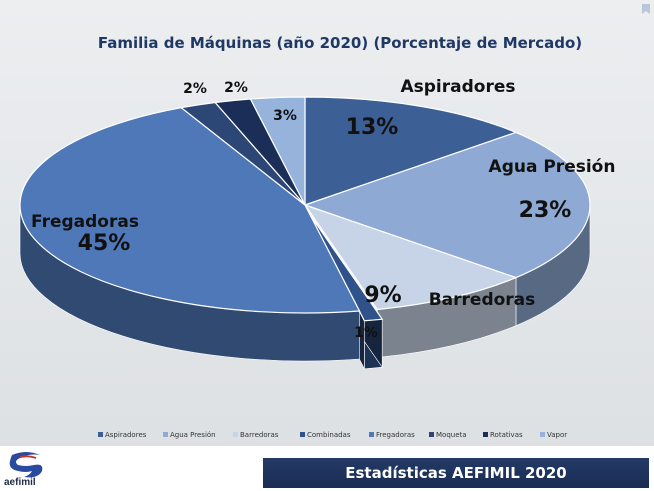  What do you see at coordinates (485, 434) in the screenshot?
I see `legend-swatch-rotativas` at bounding box center [485, 434].